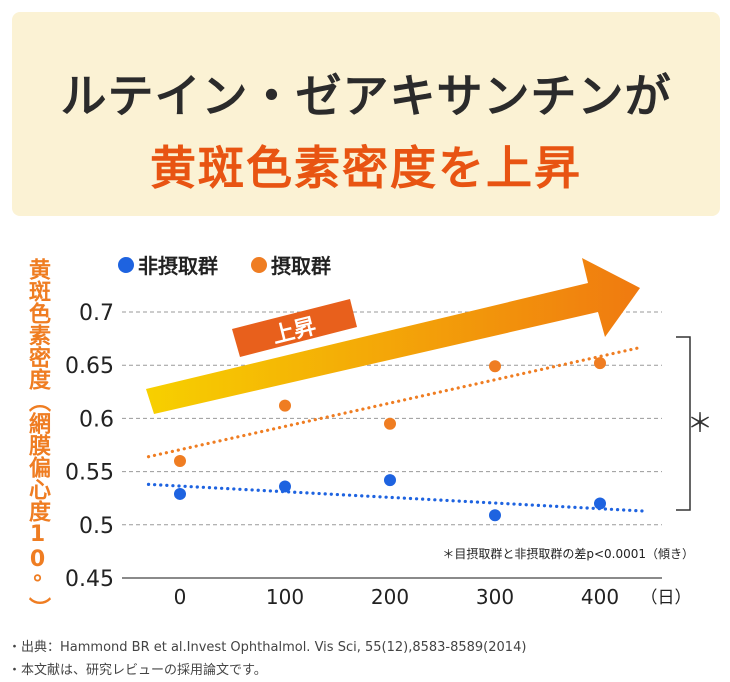 The image size is (730, 682). What do you see at coordinates (301, 266) in the screenshot?
I see `legend-label-series-1: 摂取群` at bounding box center [301, 266].